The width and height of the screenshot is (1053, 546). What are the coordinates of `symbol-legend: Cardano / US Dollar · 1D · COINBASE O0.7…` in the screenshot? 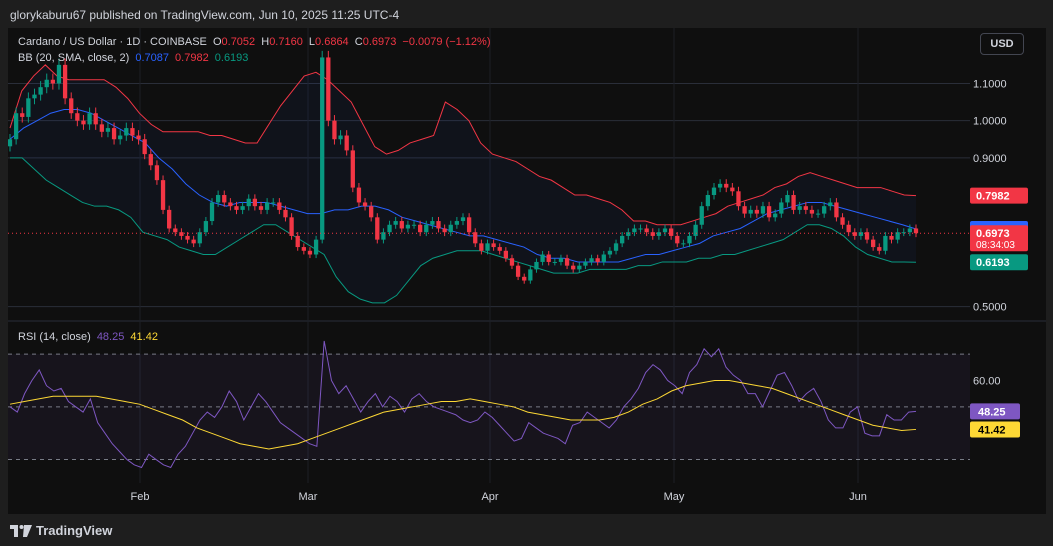 It's located at (256, 42).